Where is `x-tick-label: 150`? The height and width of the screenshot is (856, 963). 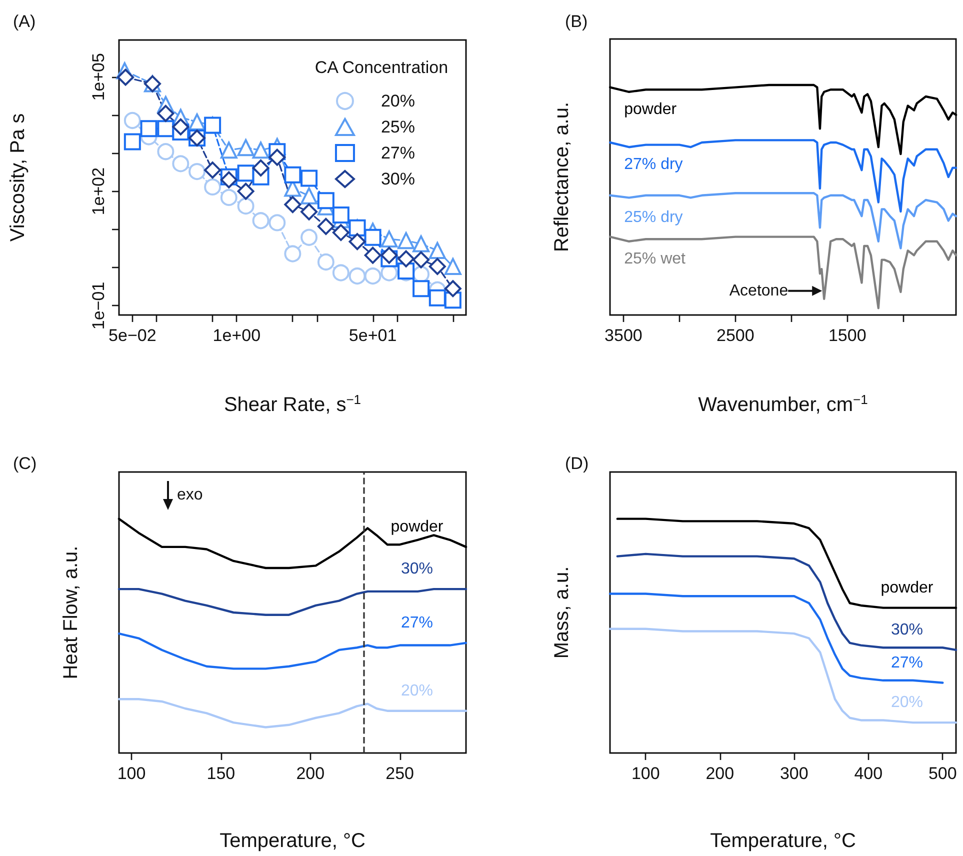
x-tick-label: 150 is located at coordinates (221, 773).